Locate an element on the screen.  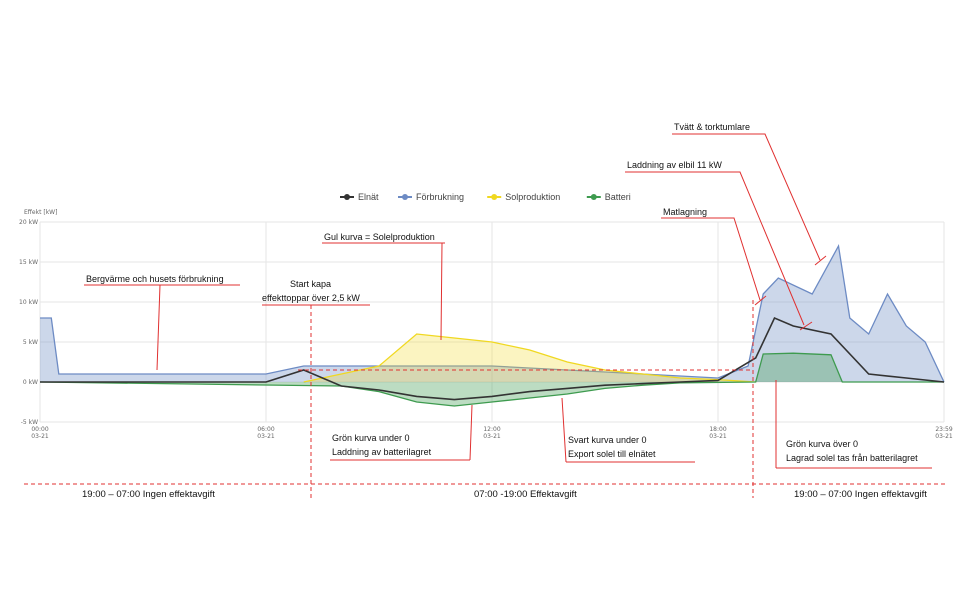
y-tick-label: 15 kW is located at coordinates (28, 262).